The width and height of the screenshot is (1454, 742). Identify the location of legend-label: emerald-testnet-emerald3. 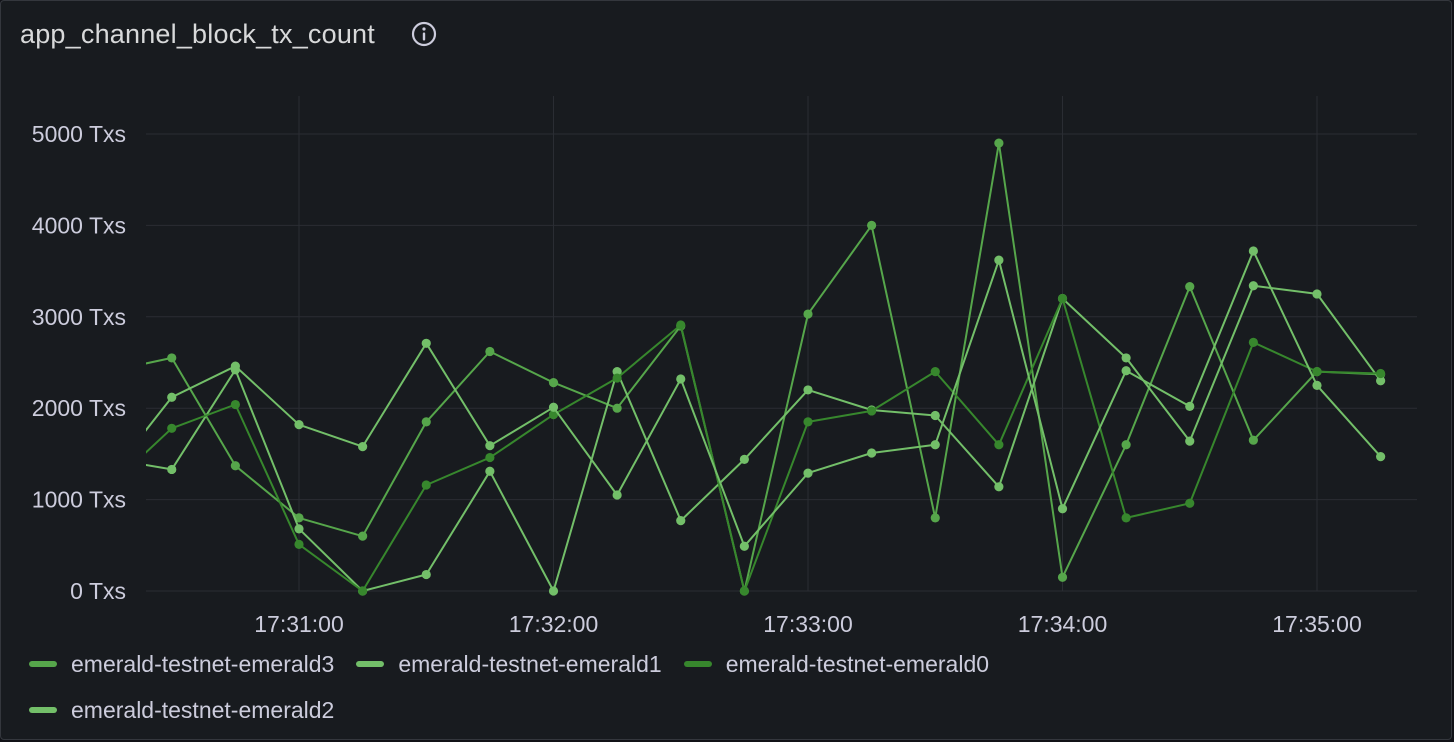
(203, 663).